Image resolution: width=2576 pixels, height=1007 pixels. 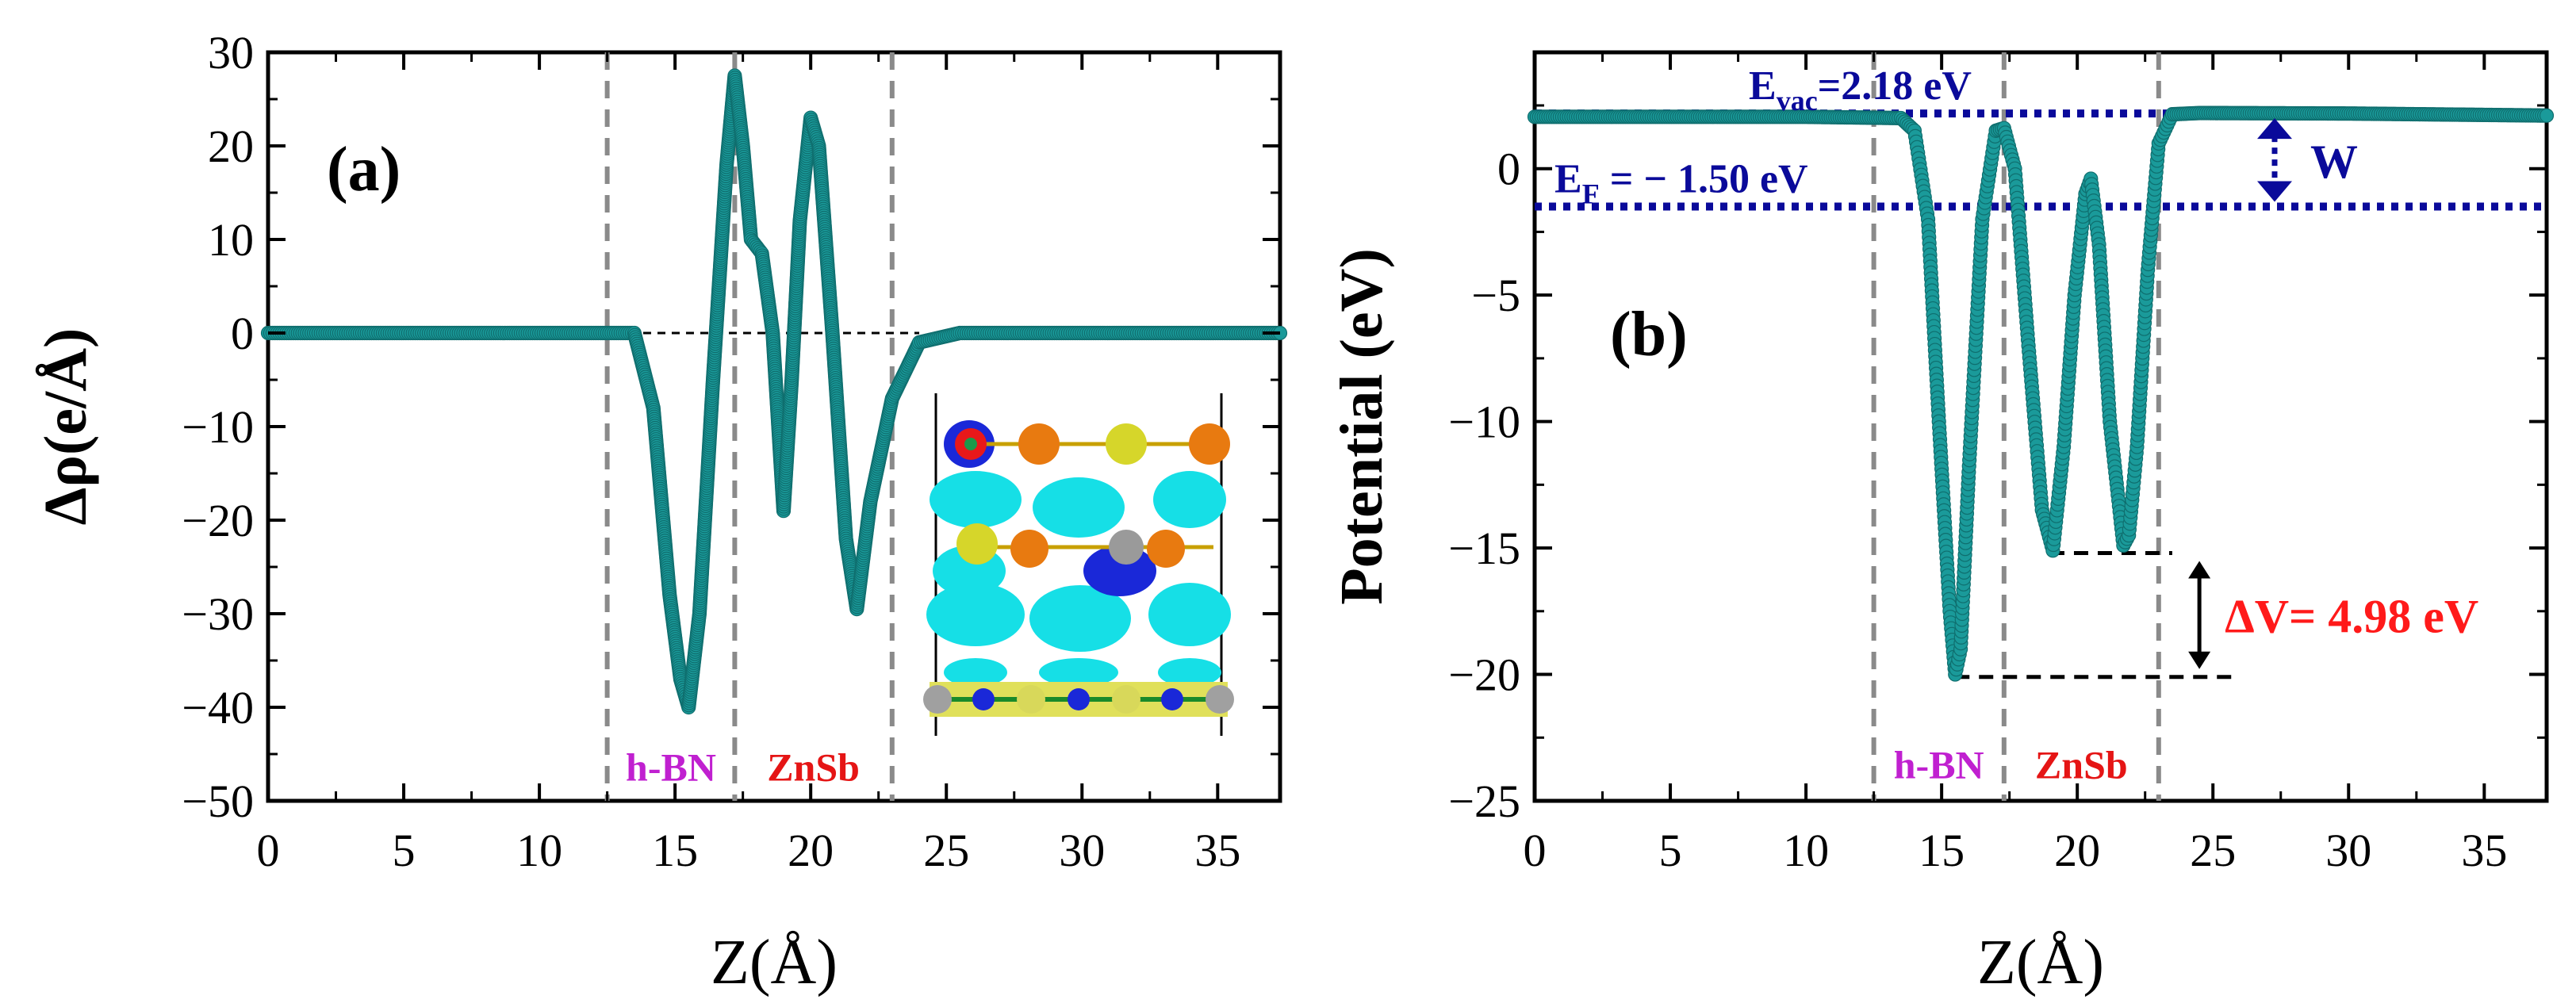 I want to click on panel-a-y-tick-label-8: −50, so click(x=218, y=801).